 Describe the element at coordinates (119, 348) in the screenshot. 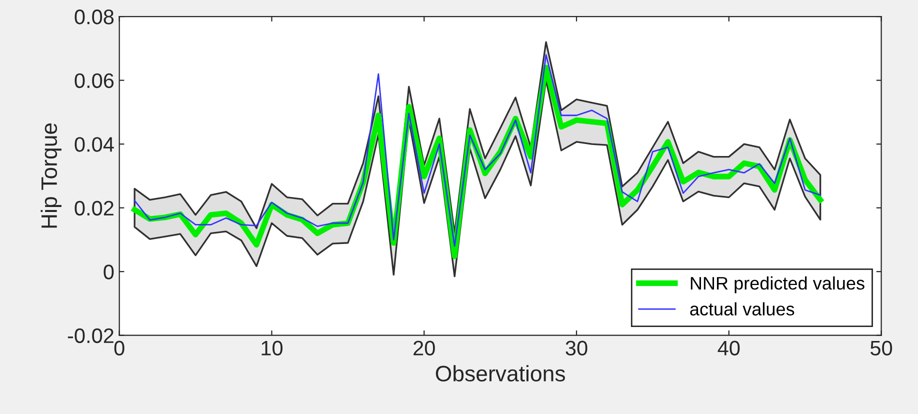

I see `x-tick-label: 0` at that location.